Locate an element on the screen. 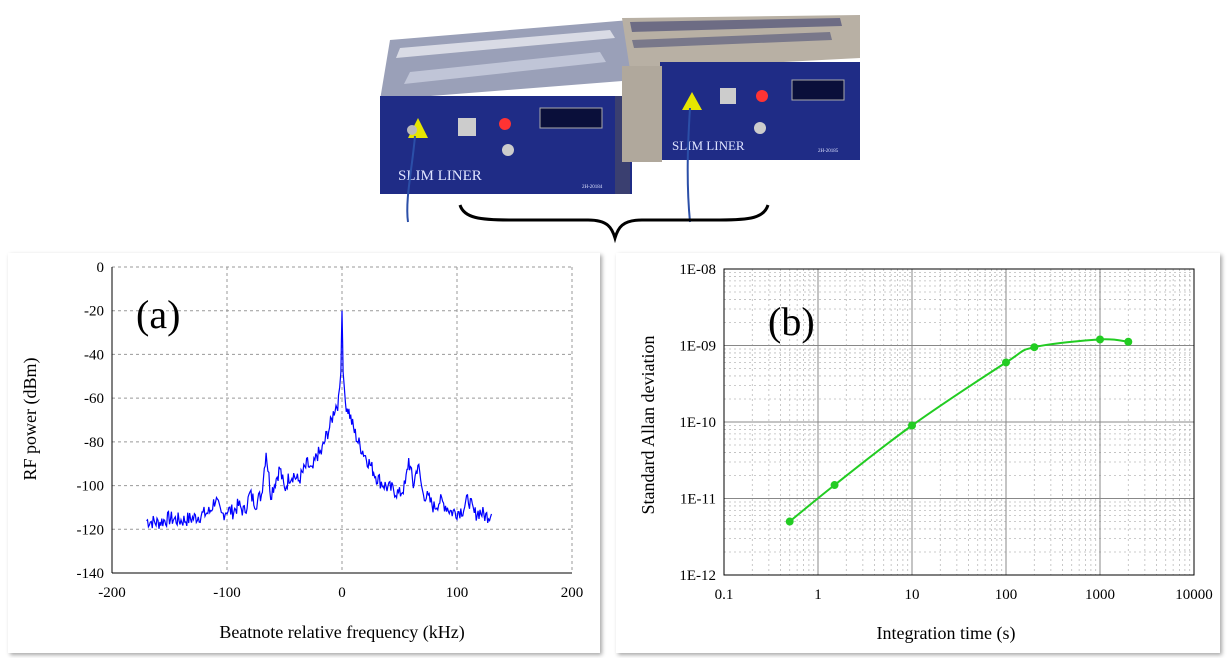 The height and width of the screenshot is (658, 1228). x-tick-label: 10000 is located at coordinates (1194, 595).